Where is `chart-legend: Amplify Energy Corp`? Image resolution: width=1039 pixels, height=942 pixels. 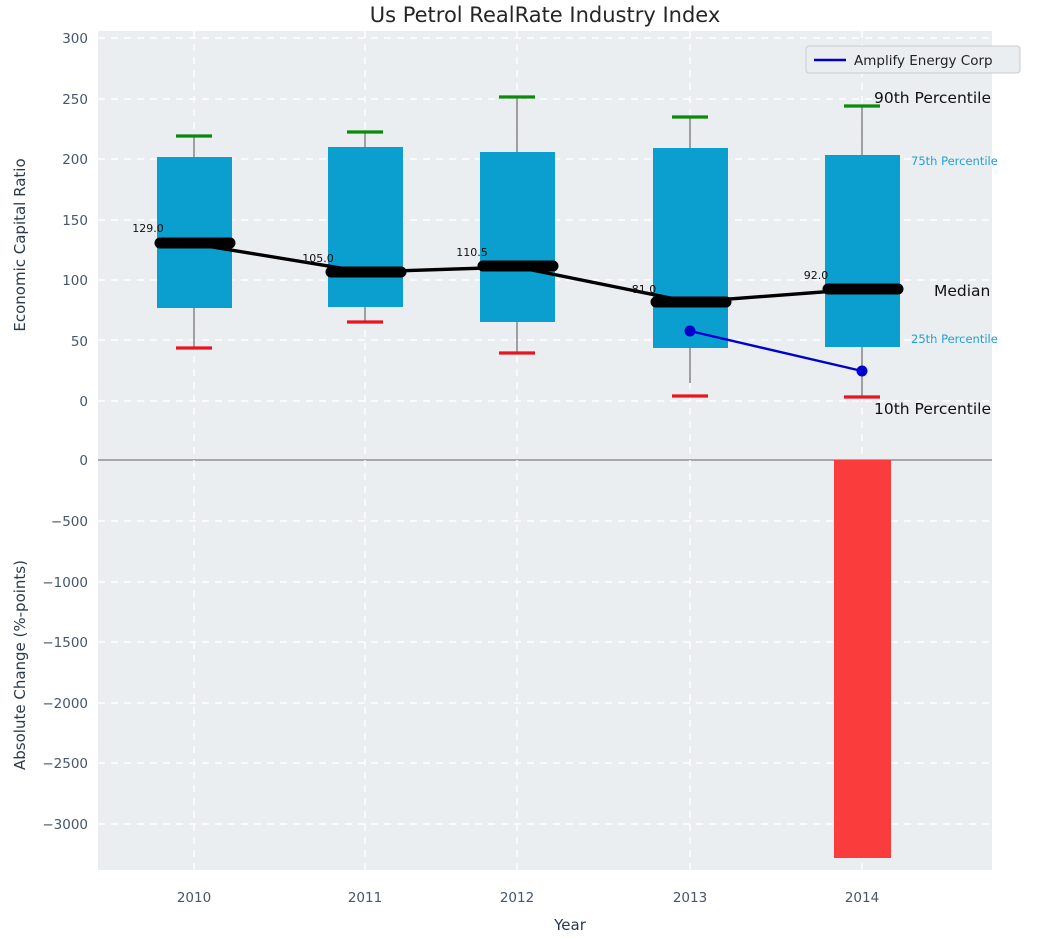 chart-legend: Amplify Energy Corp is located at coordinates (913, 59).